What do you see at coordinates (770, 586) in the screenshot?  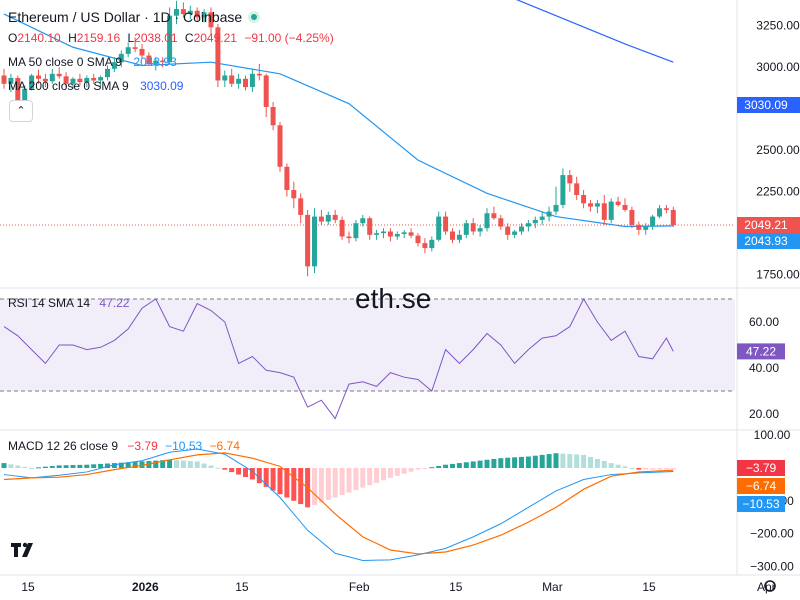 I see `gear-icon` at bounding box center [770, 586].